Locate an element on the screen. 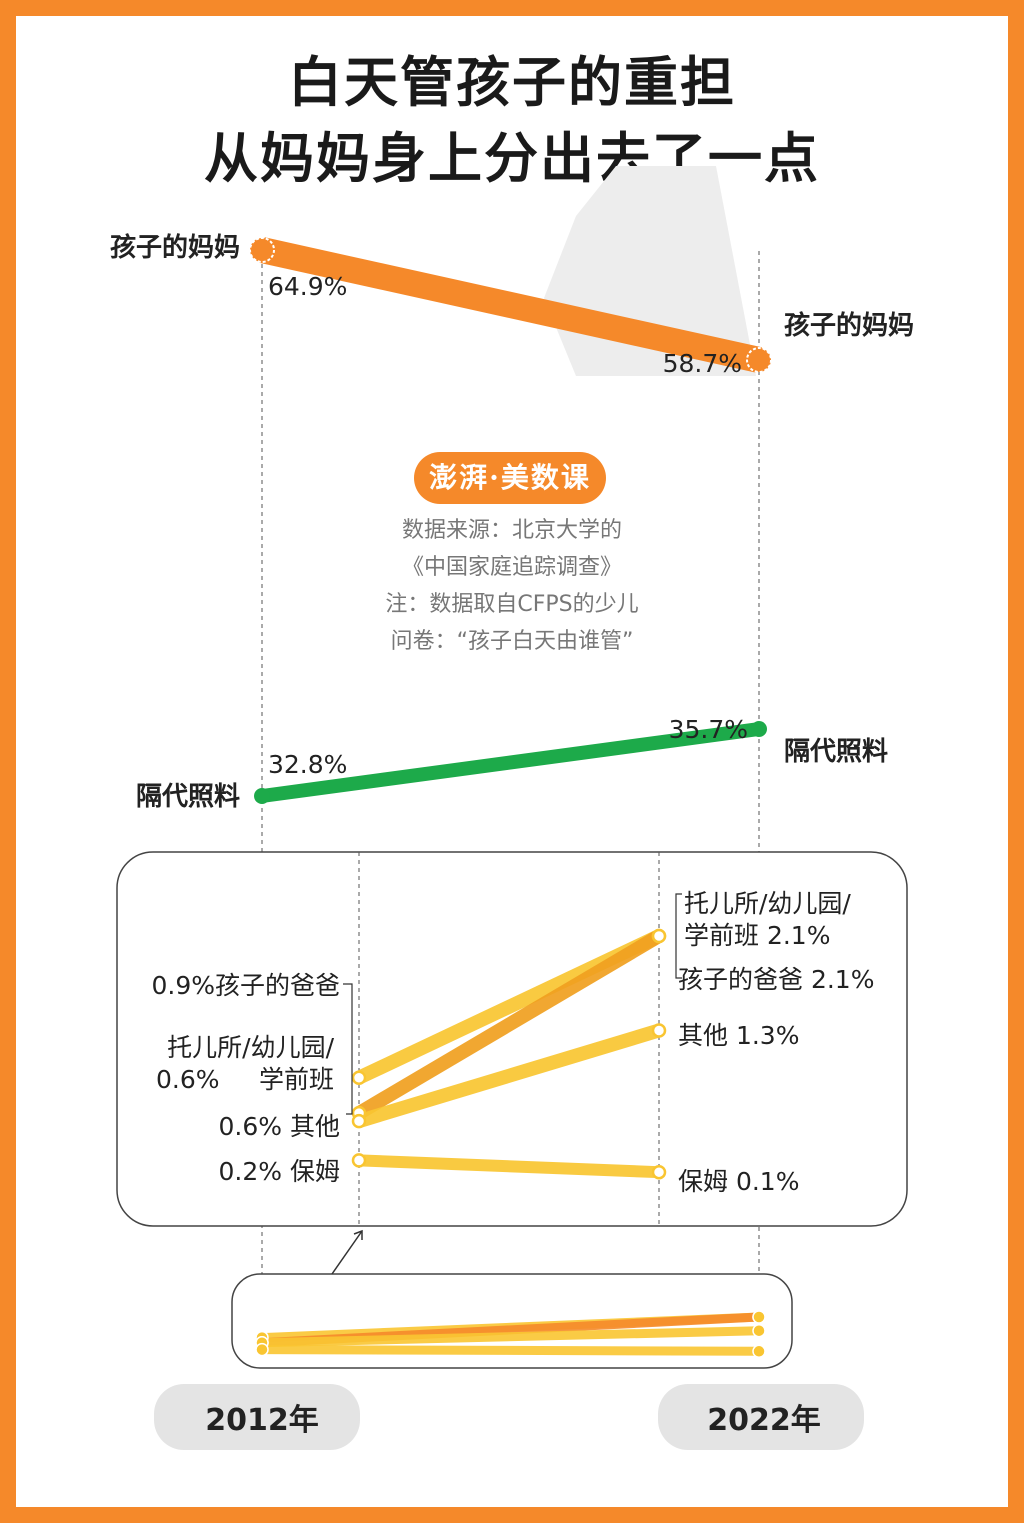 The width and height of the screenshot is (1024, 1523). mother-dot-2022 is located at coordinates (759, 360).